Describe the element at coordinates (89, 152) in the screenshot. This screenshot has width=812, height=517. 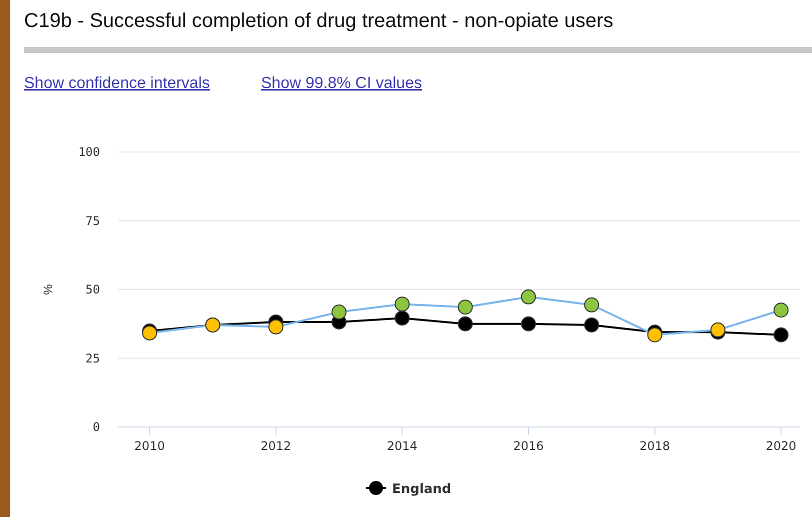
I see `y-tick-label: 100` at that location.